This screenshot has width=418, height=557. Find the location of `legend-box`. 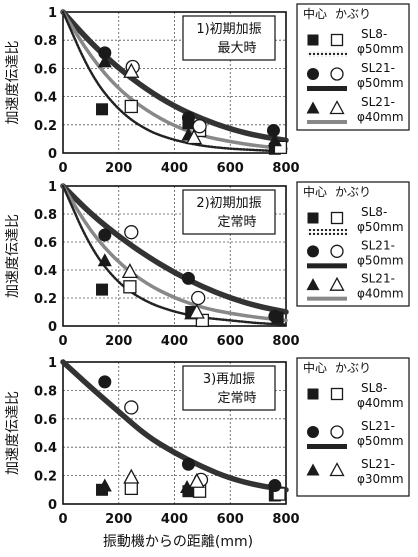

legend-box is located at coordinates (353, 67).